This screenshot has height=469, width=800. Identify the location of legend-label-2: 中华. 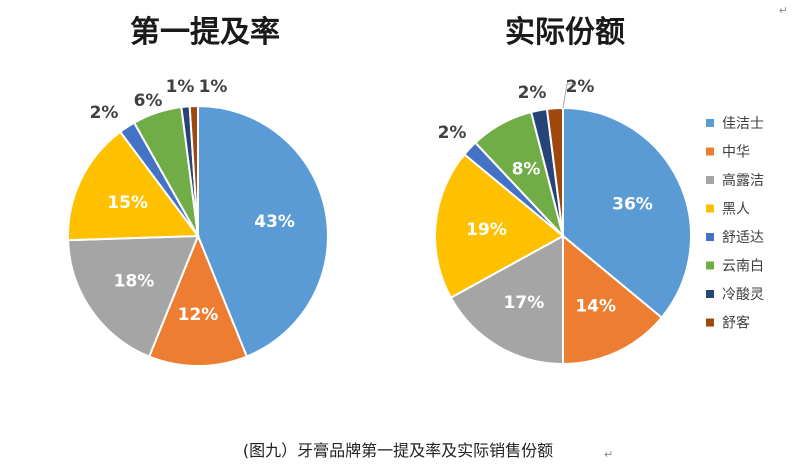
(736, 153).